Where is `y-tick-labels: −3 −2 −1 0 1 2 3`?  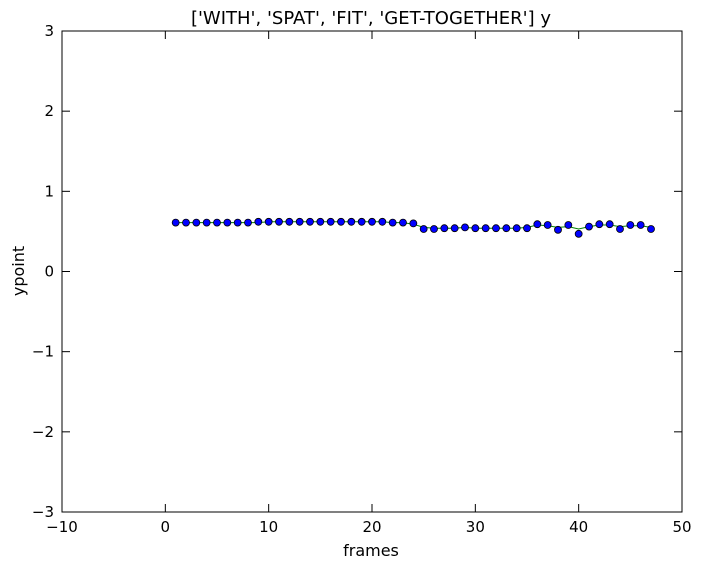
y-tick-labels: −3 −2 −1 0 1 2 3 is located at coordinates (43, 271).